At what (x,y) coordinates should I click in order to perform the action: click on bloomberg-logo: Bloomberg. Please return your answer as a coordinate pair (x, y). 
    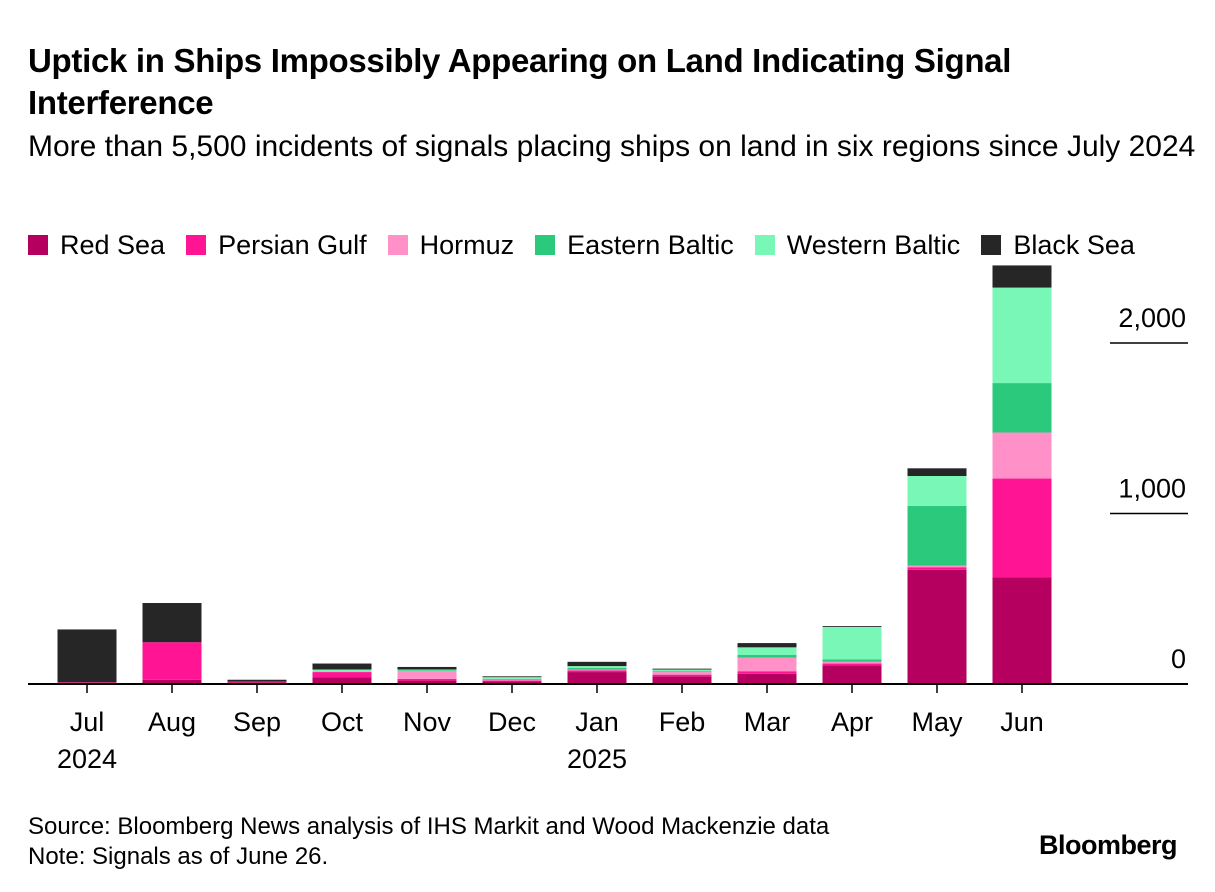
    Looking at the image, I should click on (1108, 845).